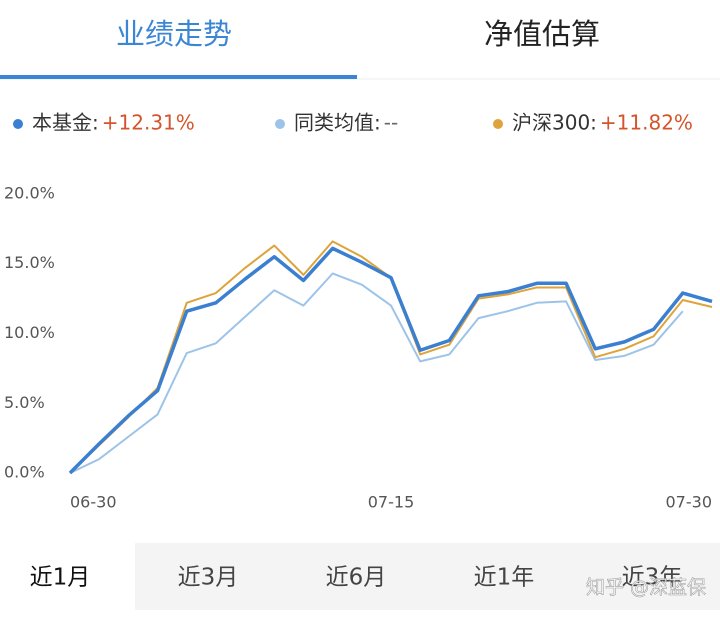  What do you see at coordinates (554, 123) in the screenshot?
I see `legend-label: 沪深300:` at bounding box center [554, 123].